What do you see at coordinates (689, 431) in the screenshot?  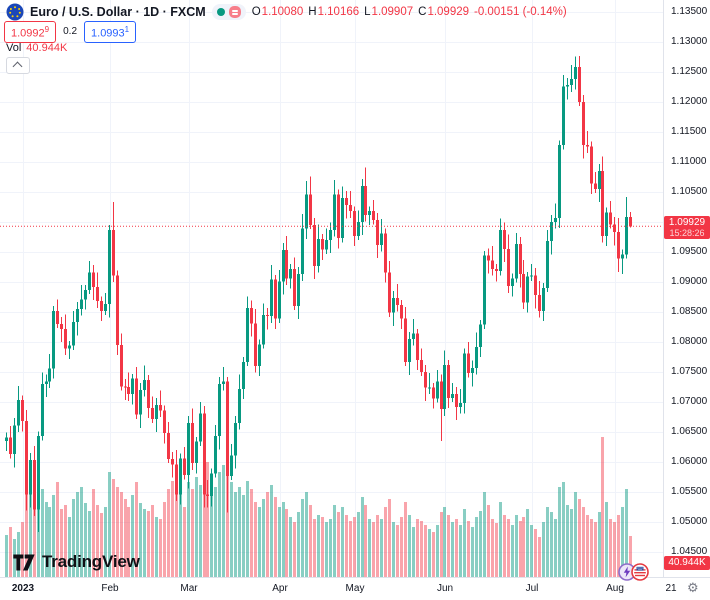 I see `price-axis-label: 1.06500` at bounding box center [689, 431].